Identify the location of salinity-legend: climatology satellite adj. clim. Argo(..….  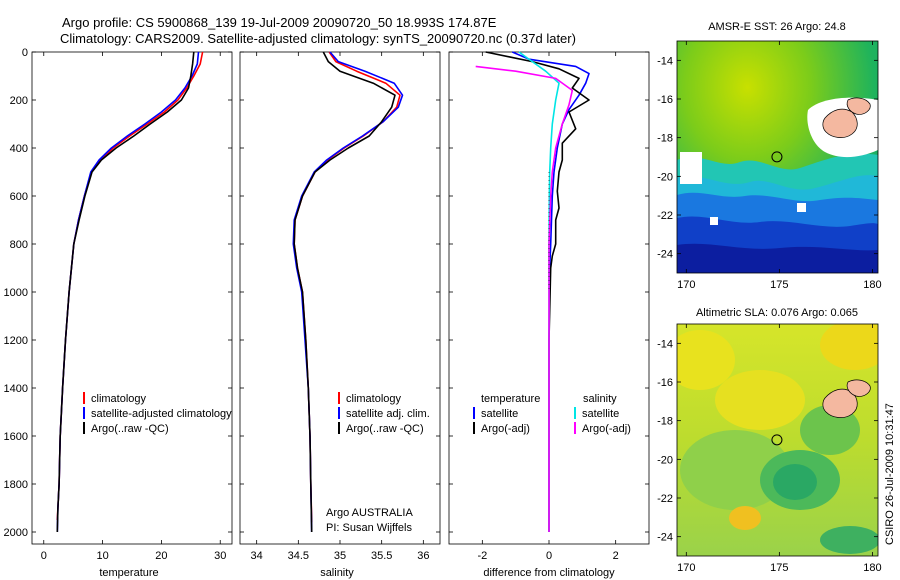
(384, 413).